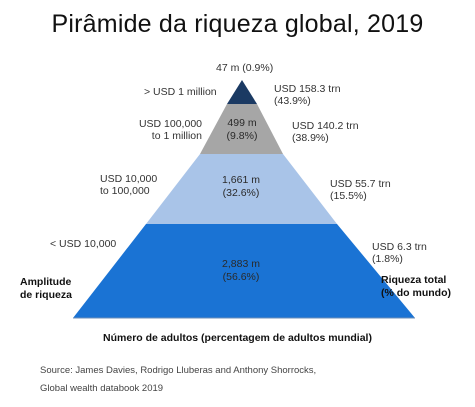 Image resolution: width=475 pixels, height=407 pixels. I want to click on tier-2-range: USD 100,000 to 1 million, so click(170, 130).